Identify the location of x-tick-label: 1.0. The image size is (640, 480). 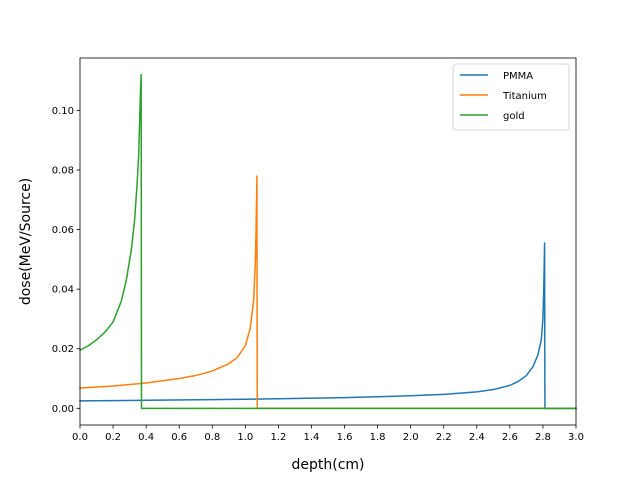
(245, 437).